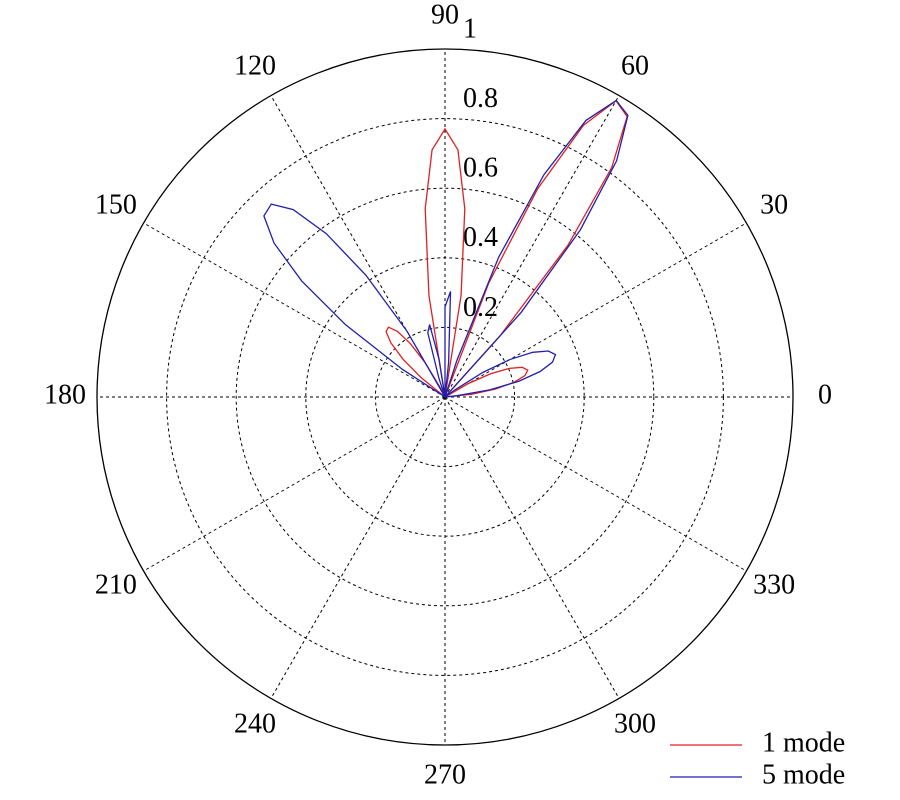 This screenshot has width=900, height=800. I want to click on grid-circle, so click(445, 397).